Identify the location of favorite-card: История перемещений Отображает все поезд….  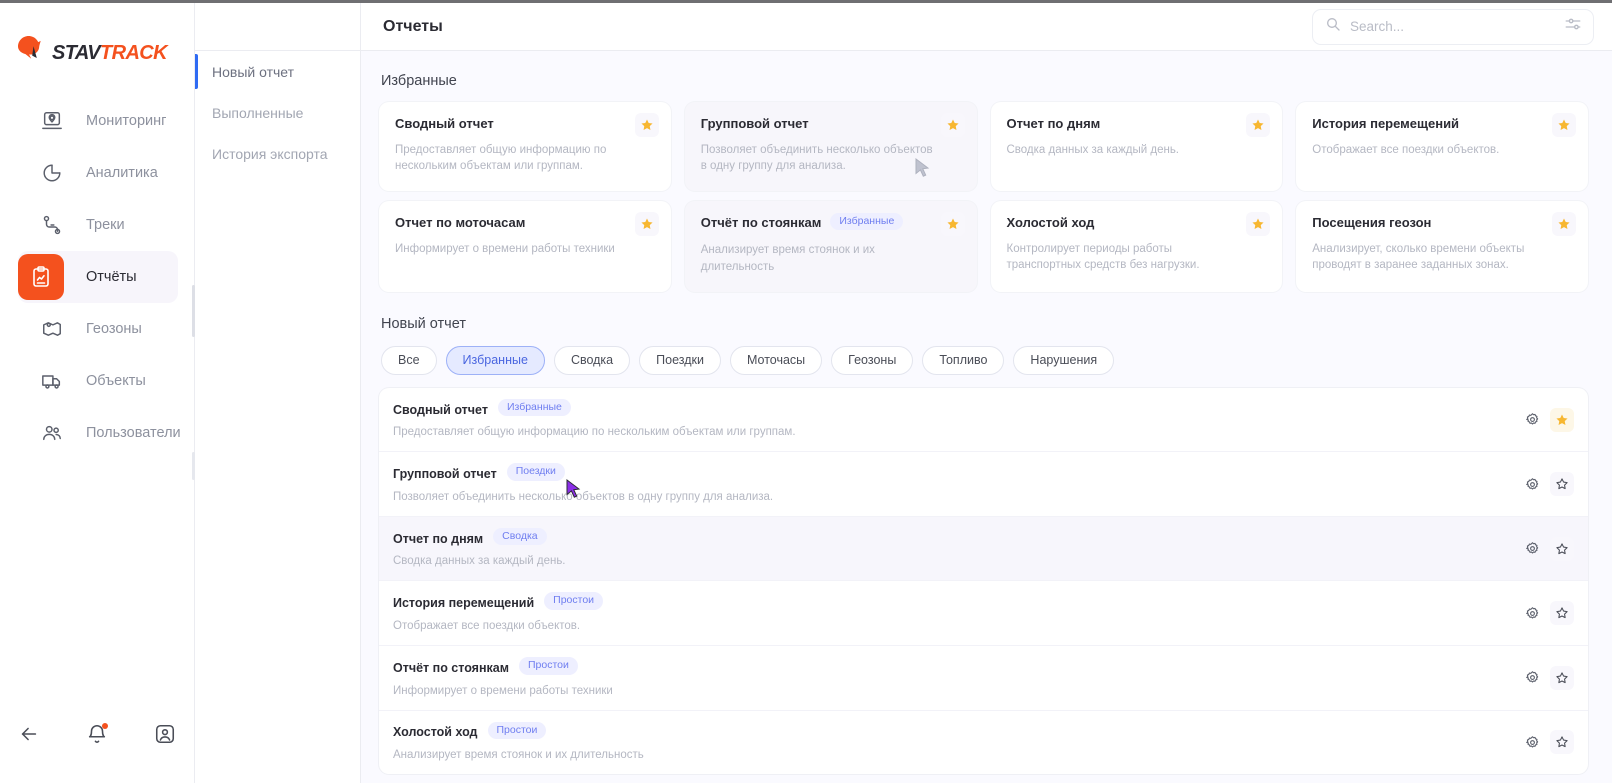
(1442, 146).